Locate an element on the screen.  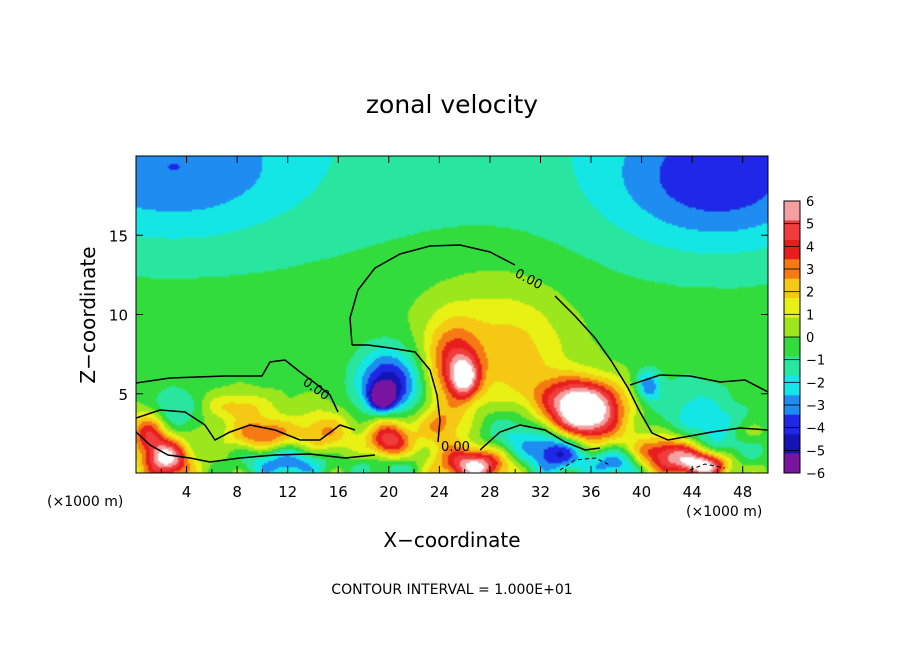
colorbar-label: 5 is located at coordinates (810, 225).